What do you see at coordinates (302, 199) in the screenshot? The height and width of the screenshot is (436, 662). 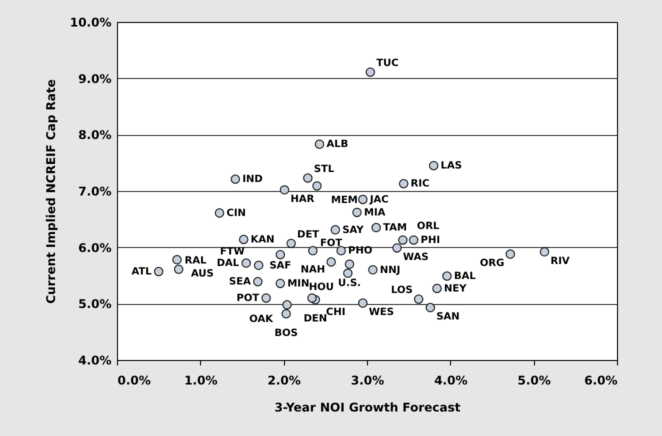 I see `annotation: HAR` at bounding box center [302, 199].